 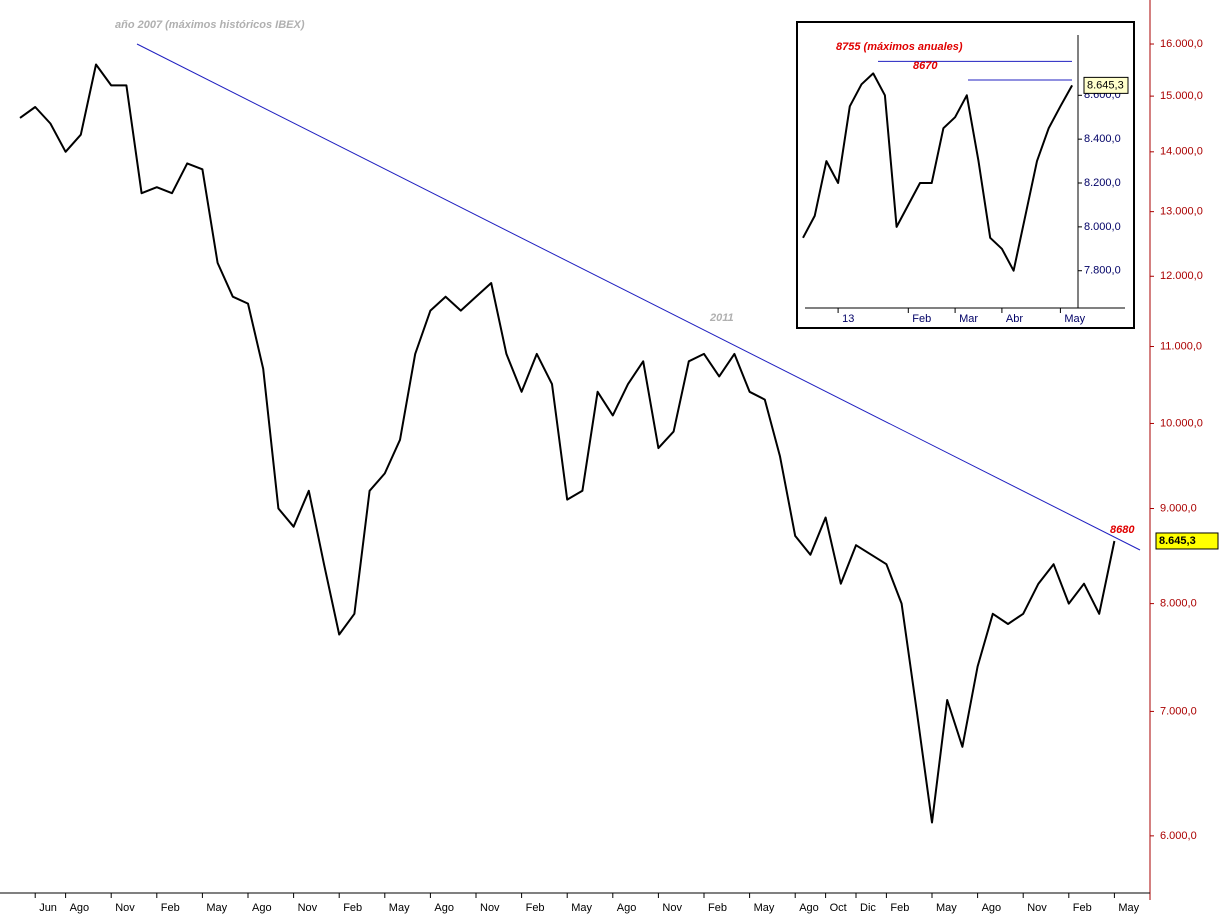 What do you see at coordinates (1178, 836) in the screenshot?
I see `y-tick-label: 6.000,0` at bounding box center [1178, 836].